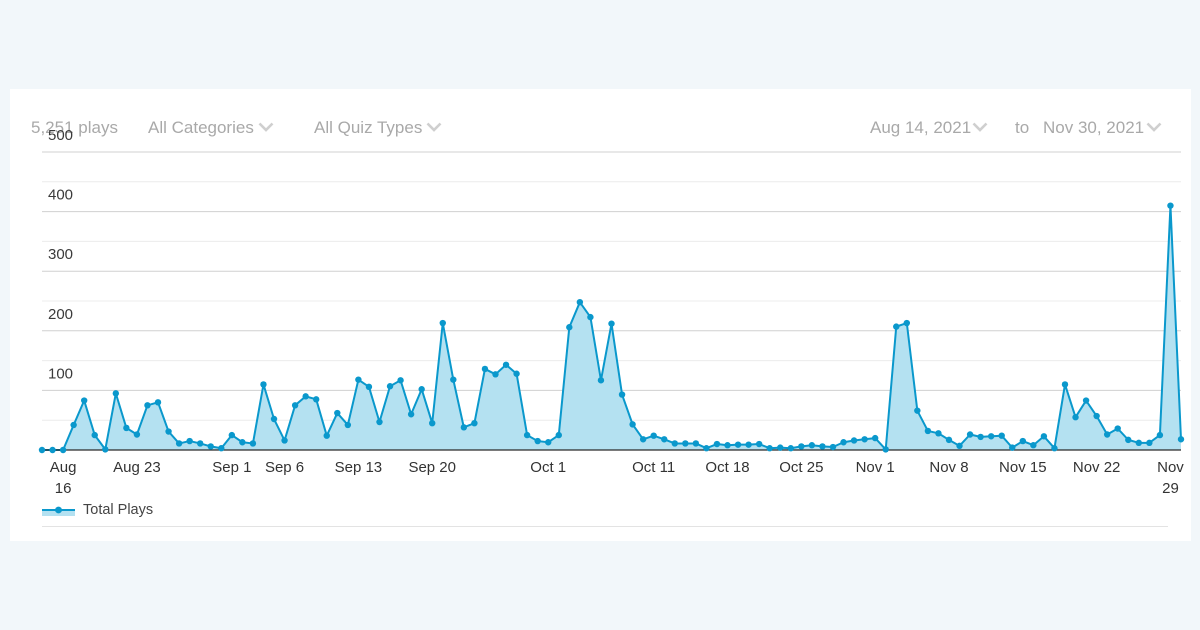 The width and height of the screenshot is (1200, 630). What do you see at coordinates (211, 128) in the screenshot?
I see `category-dropdown: All Categories` at bounding box center [211, 128].